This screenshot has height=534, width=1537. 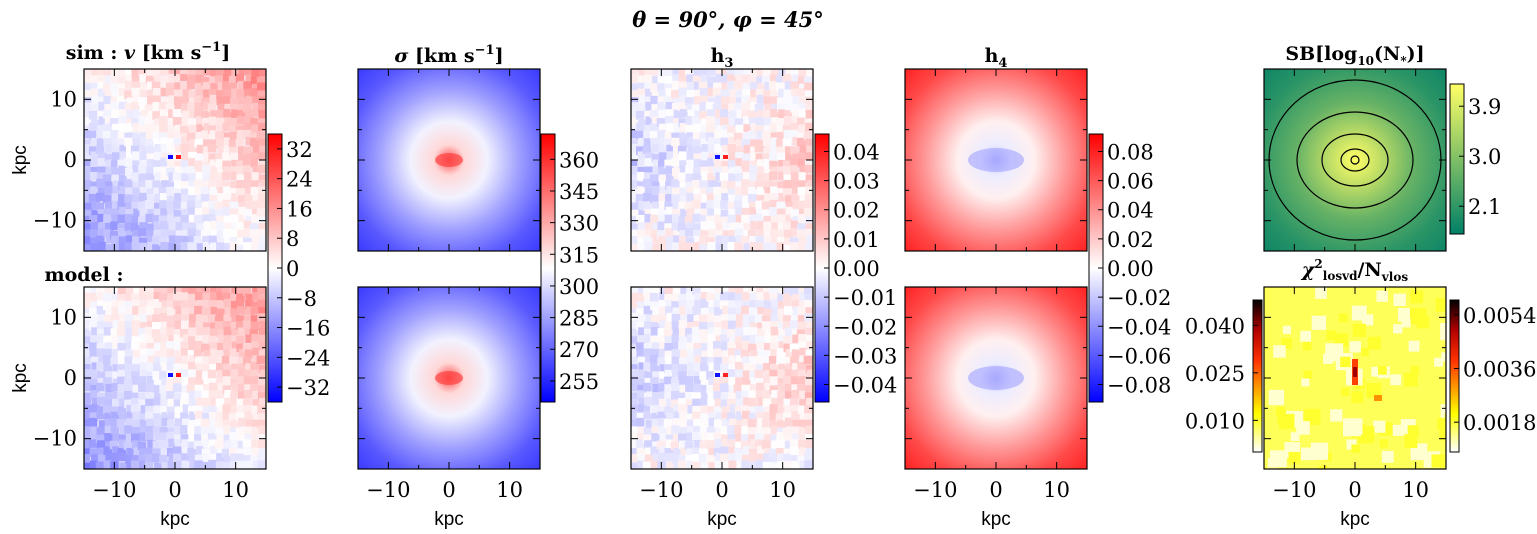 I want to click on colorbar-h4: 0.08 0.06 0.04 0.02 0.00 −0.02 −0.04 −0.06 −0.08, so click(x=1129, y=268).